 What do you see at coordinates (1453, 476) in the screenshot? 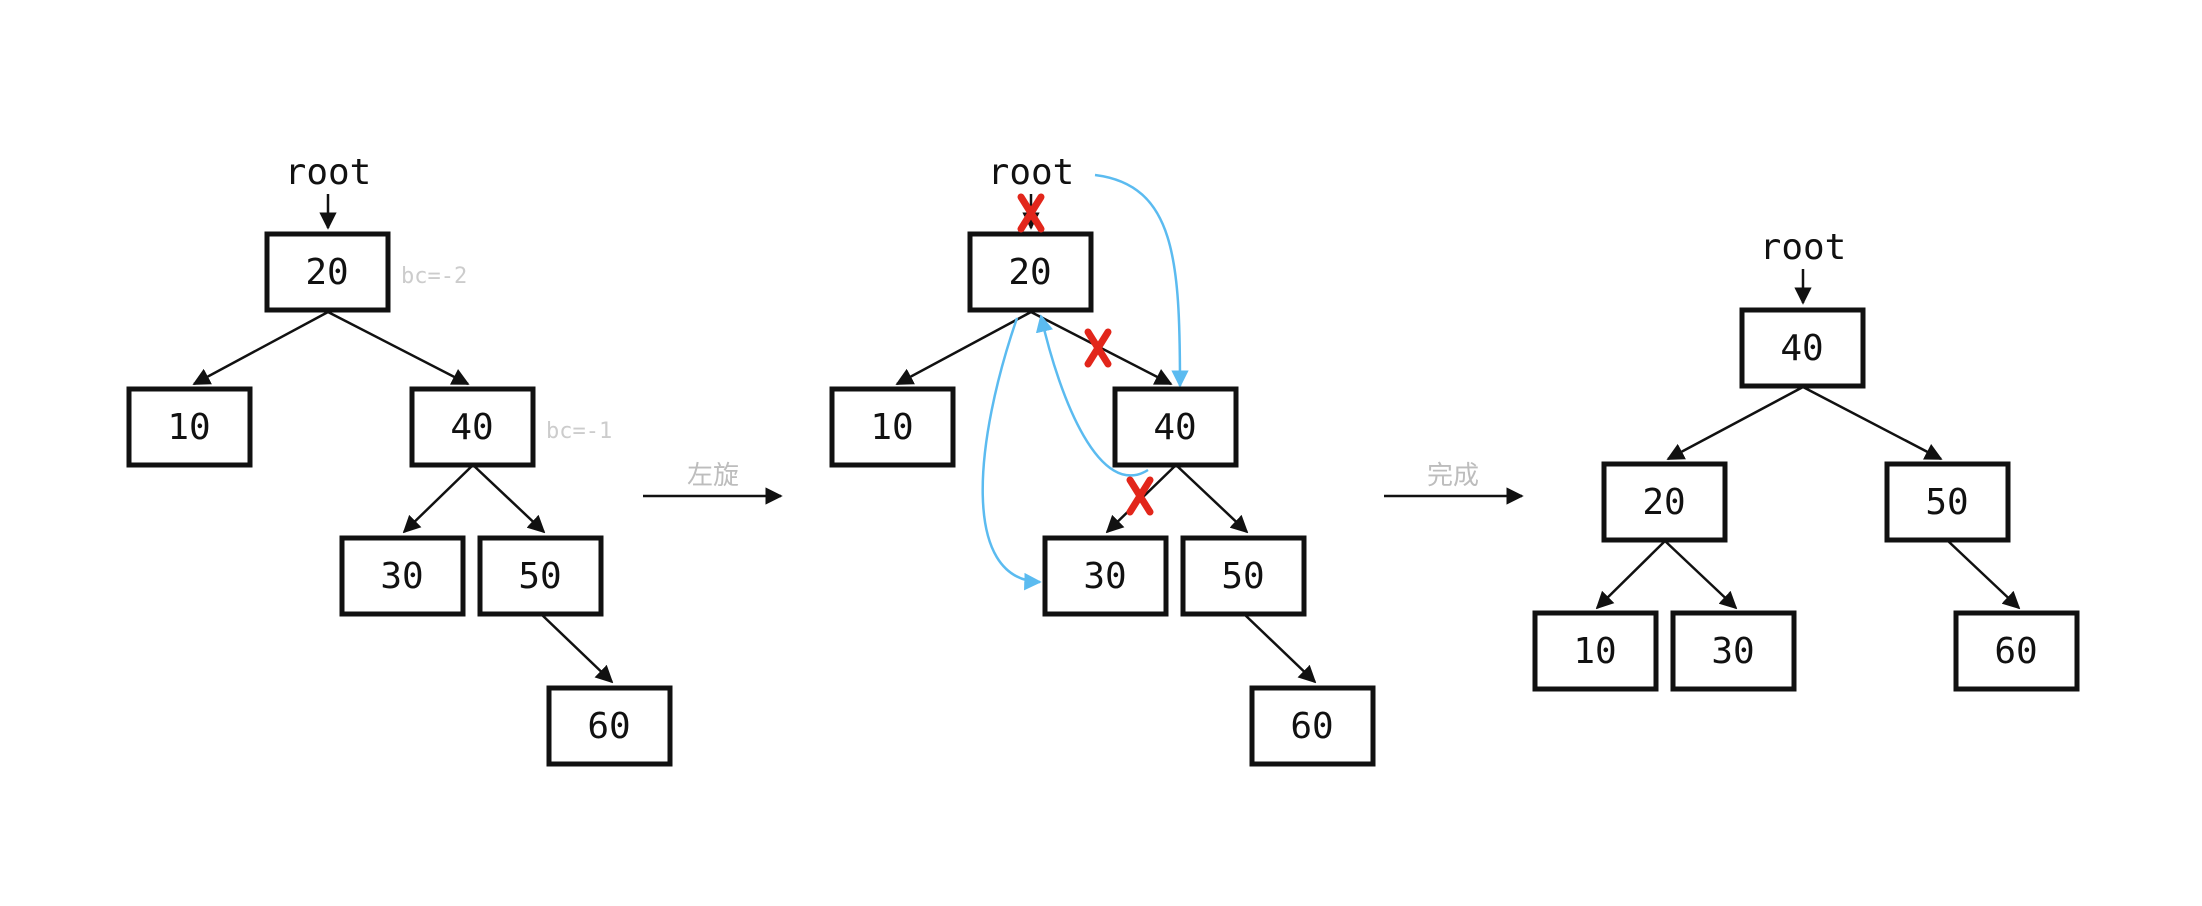
I see `step-label: 完成` at bounding box center [1453, 476].